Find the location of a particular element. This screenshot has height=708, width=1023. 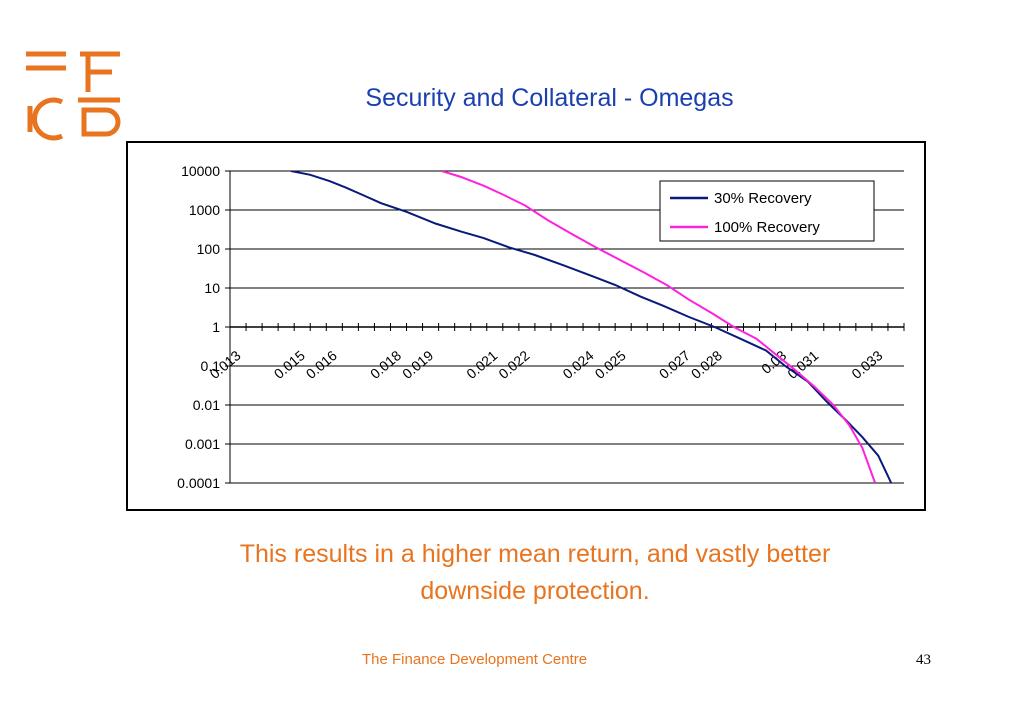

y-tick-label: 0.01 is located at coordinates (206, 405).